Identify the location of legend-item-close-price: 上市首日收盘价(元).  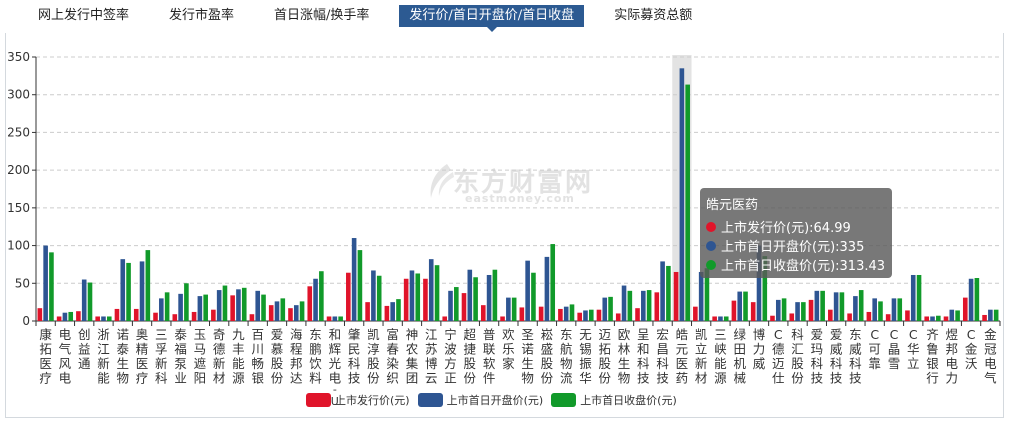
(614, 400).